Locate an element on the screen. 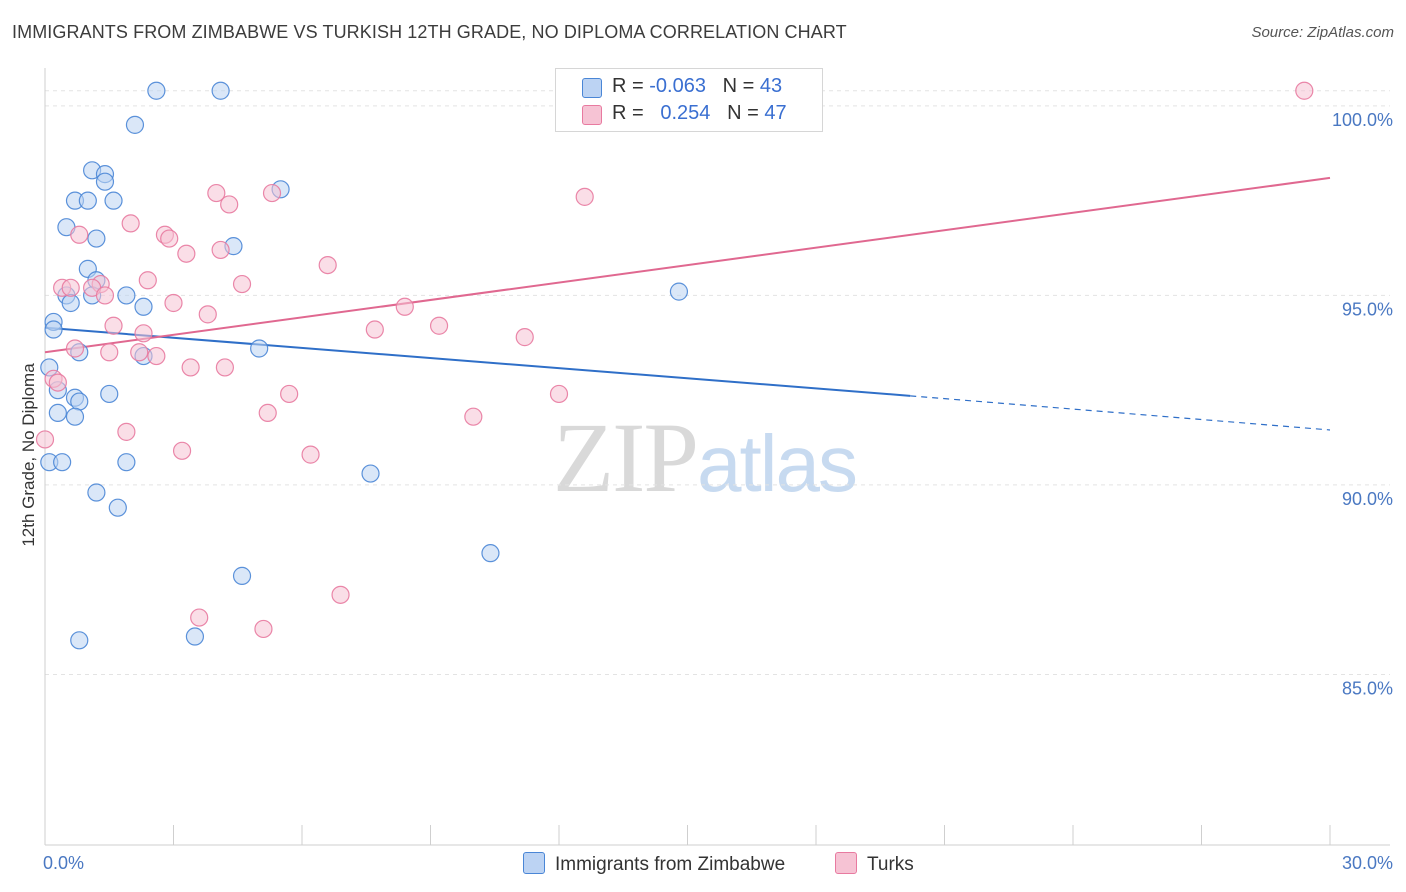 Image resolution: width=1406 pixels, height=892 pixels. y-tick-label: 95.0% is located at coordinates (1367, 309).